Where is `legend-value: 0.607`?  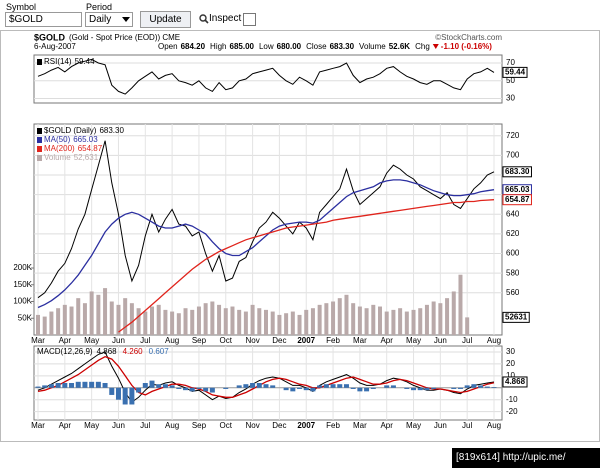 legend-value: 0.607 is located at coordinates (159, 351).